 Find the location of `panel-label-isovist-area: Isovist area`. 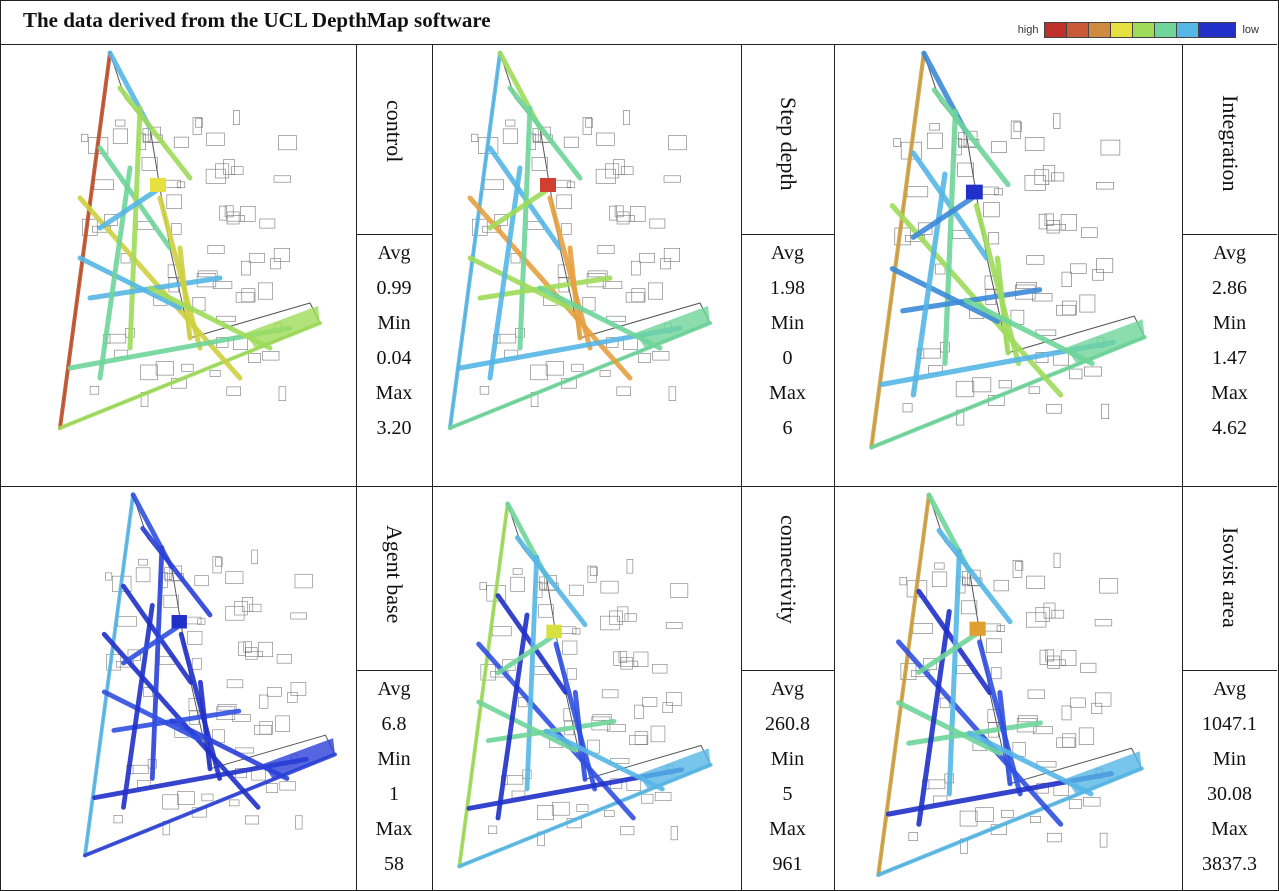

panel-label-isovist-area: Isovist area is located at coordinates (1230, 577).